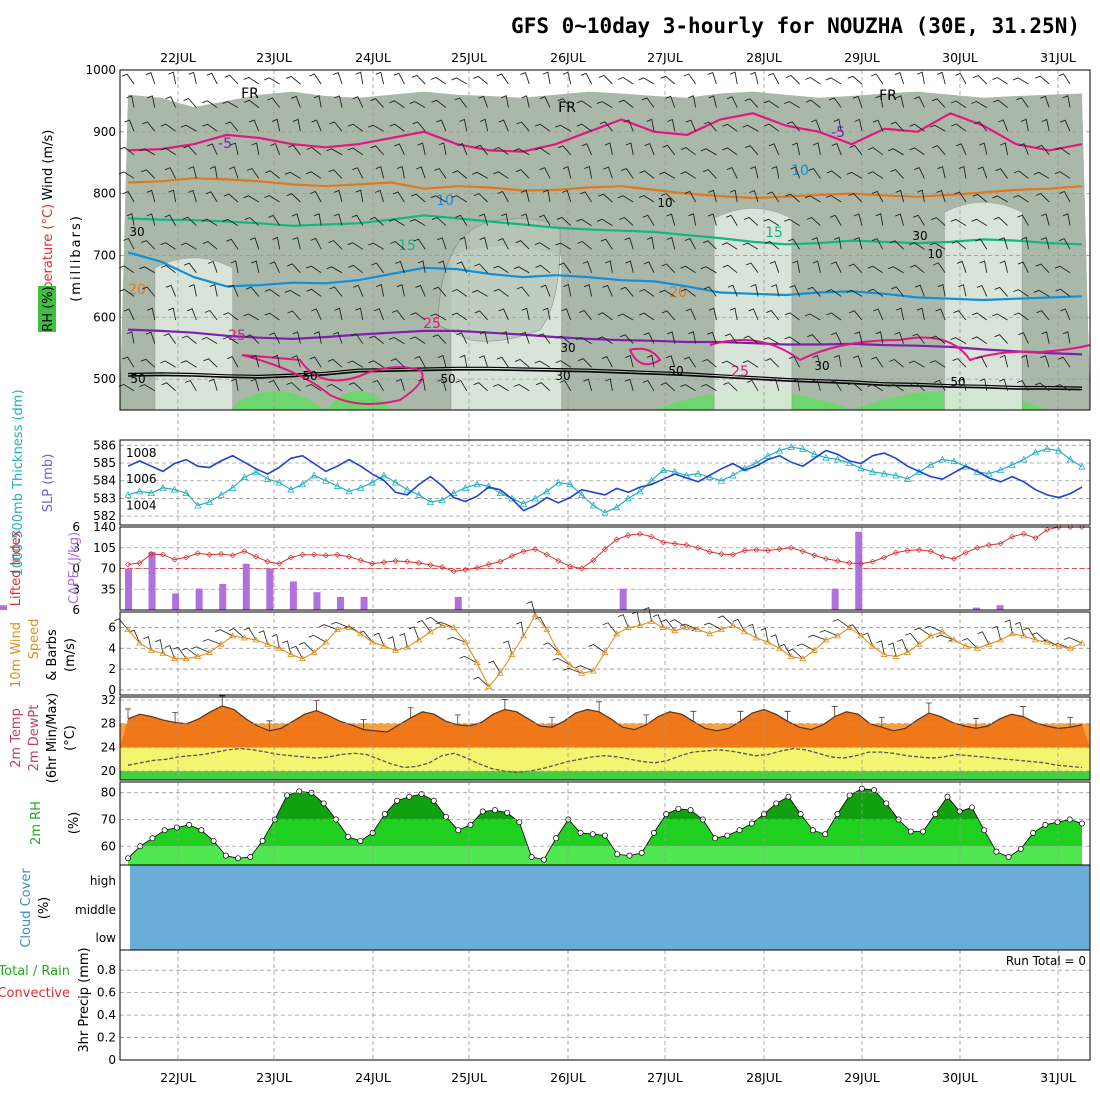 The height and width of the screenshot is (1100, 1100). Describe the element at coordinates (821, 366) in the screenshot. I see `rh-contour-label: 30` at that location.